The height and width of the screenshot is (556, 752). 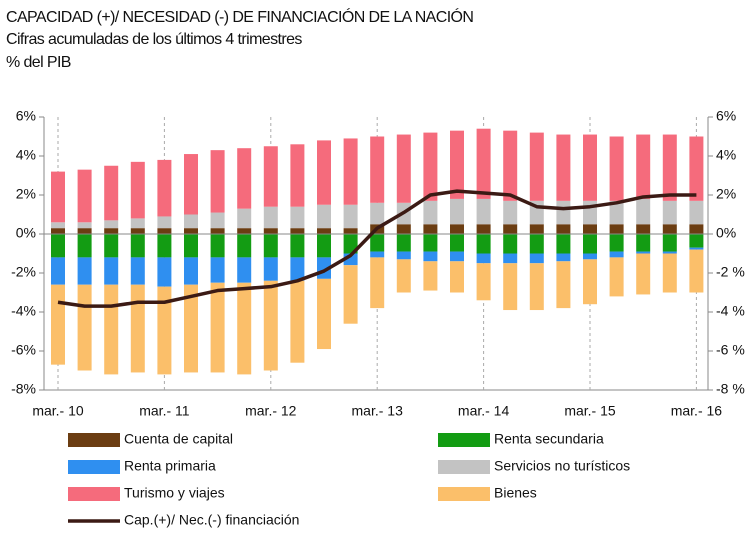 What do you see at coordinates (170, 466) in the screenshot?
I see `legend-label: Renta primaria` at bounding box center [170, 466].